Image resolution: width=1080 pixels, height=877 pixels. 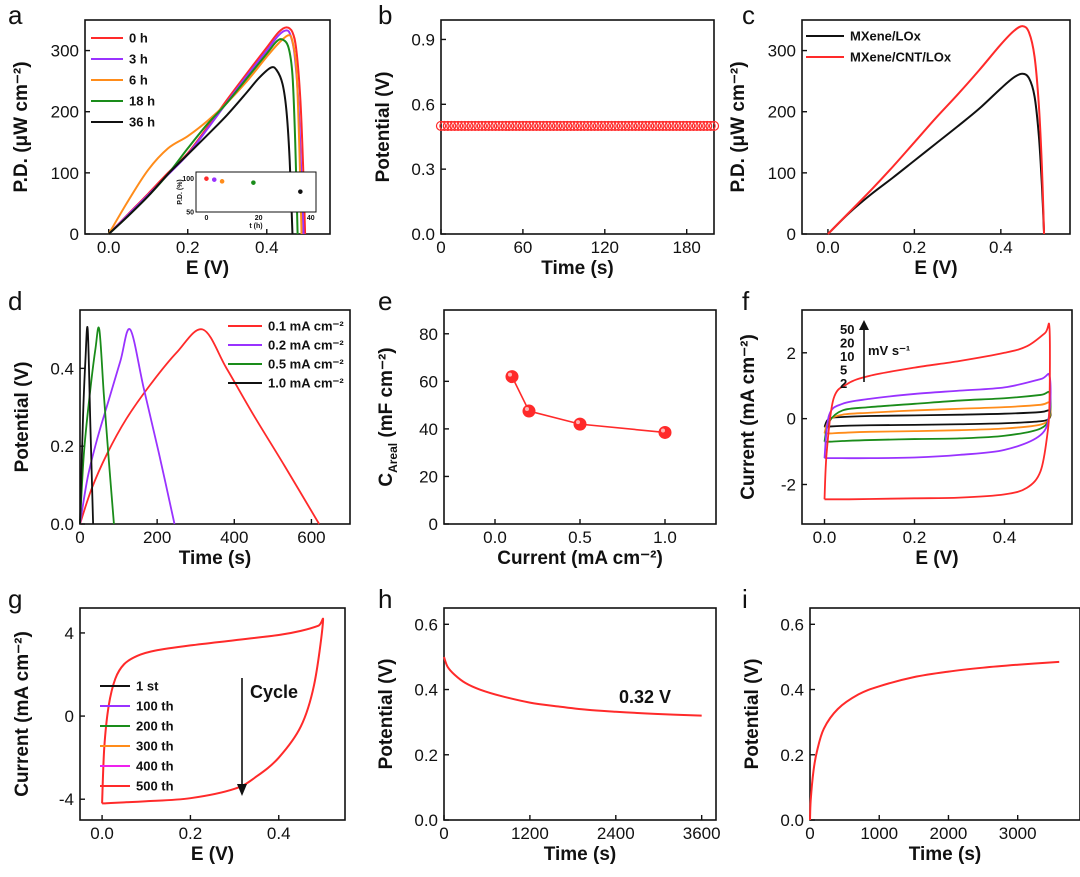 I want to click on voltage-annotation: 0.32 V, so click(x=645, y=697).